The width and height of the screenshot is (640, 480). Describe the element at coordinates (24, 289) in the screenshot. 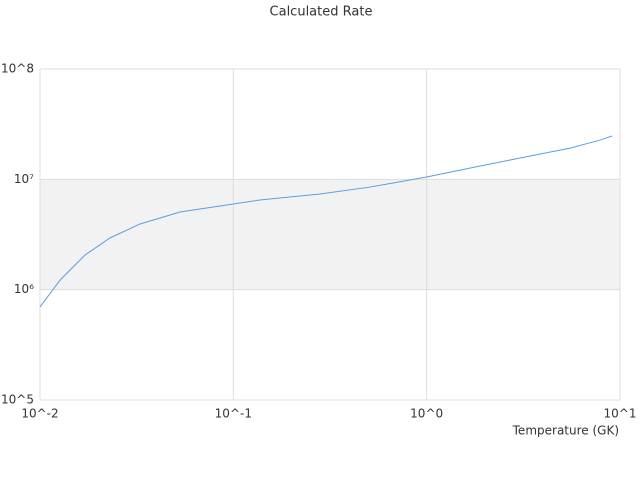

I see `y-tick-label: 10⁶` at that location.